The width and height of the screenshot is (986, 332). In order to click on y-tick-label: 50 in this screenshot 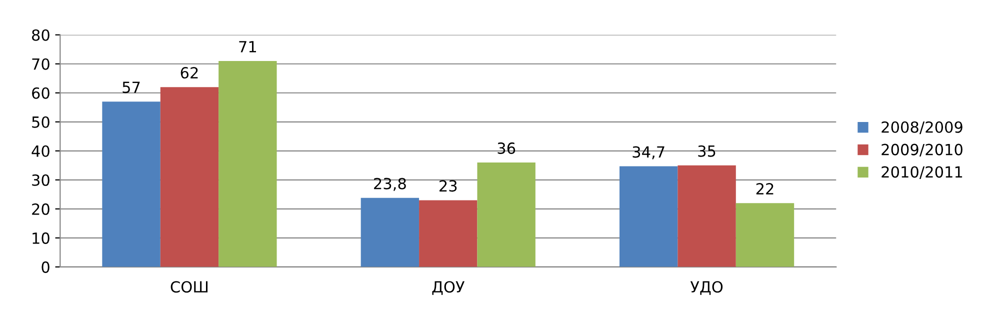, I will do `click(41, 122)`.